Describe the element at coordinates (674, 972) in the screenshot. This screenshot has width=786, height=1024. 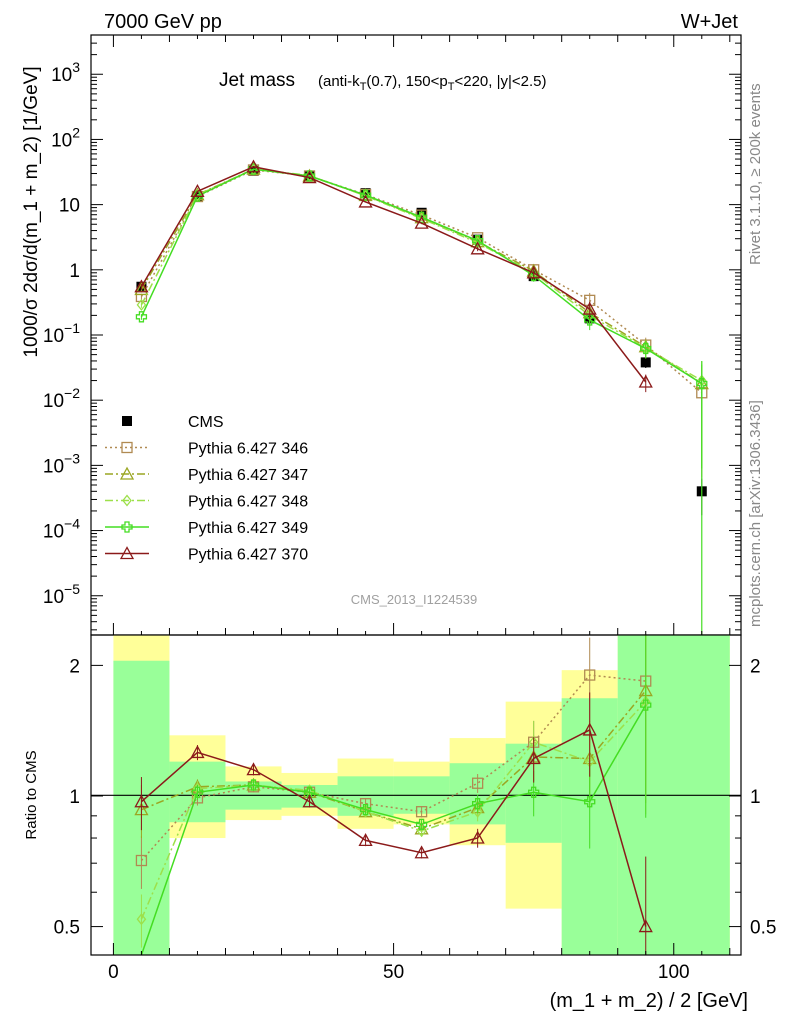
I see `x-tick-label: 100` at that location.